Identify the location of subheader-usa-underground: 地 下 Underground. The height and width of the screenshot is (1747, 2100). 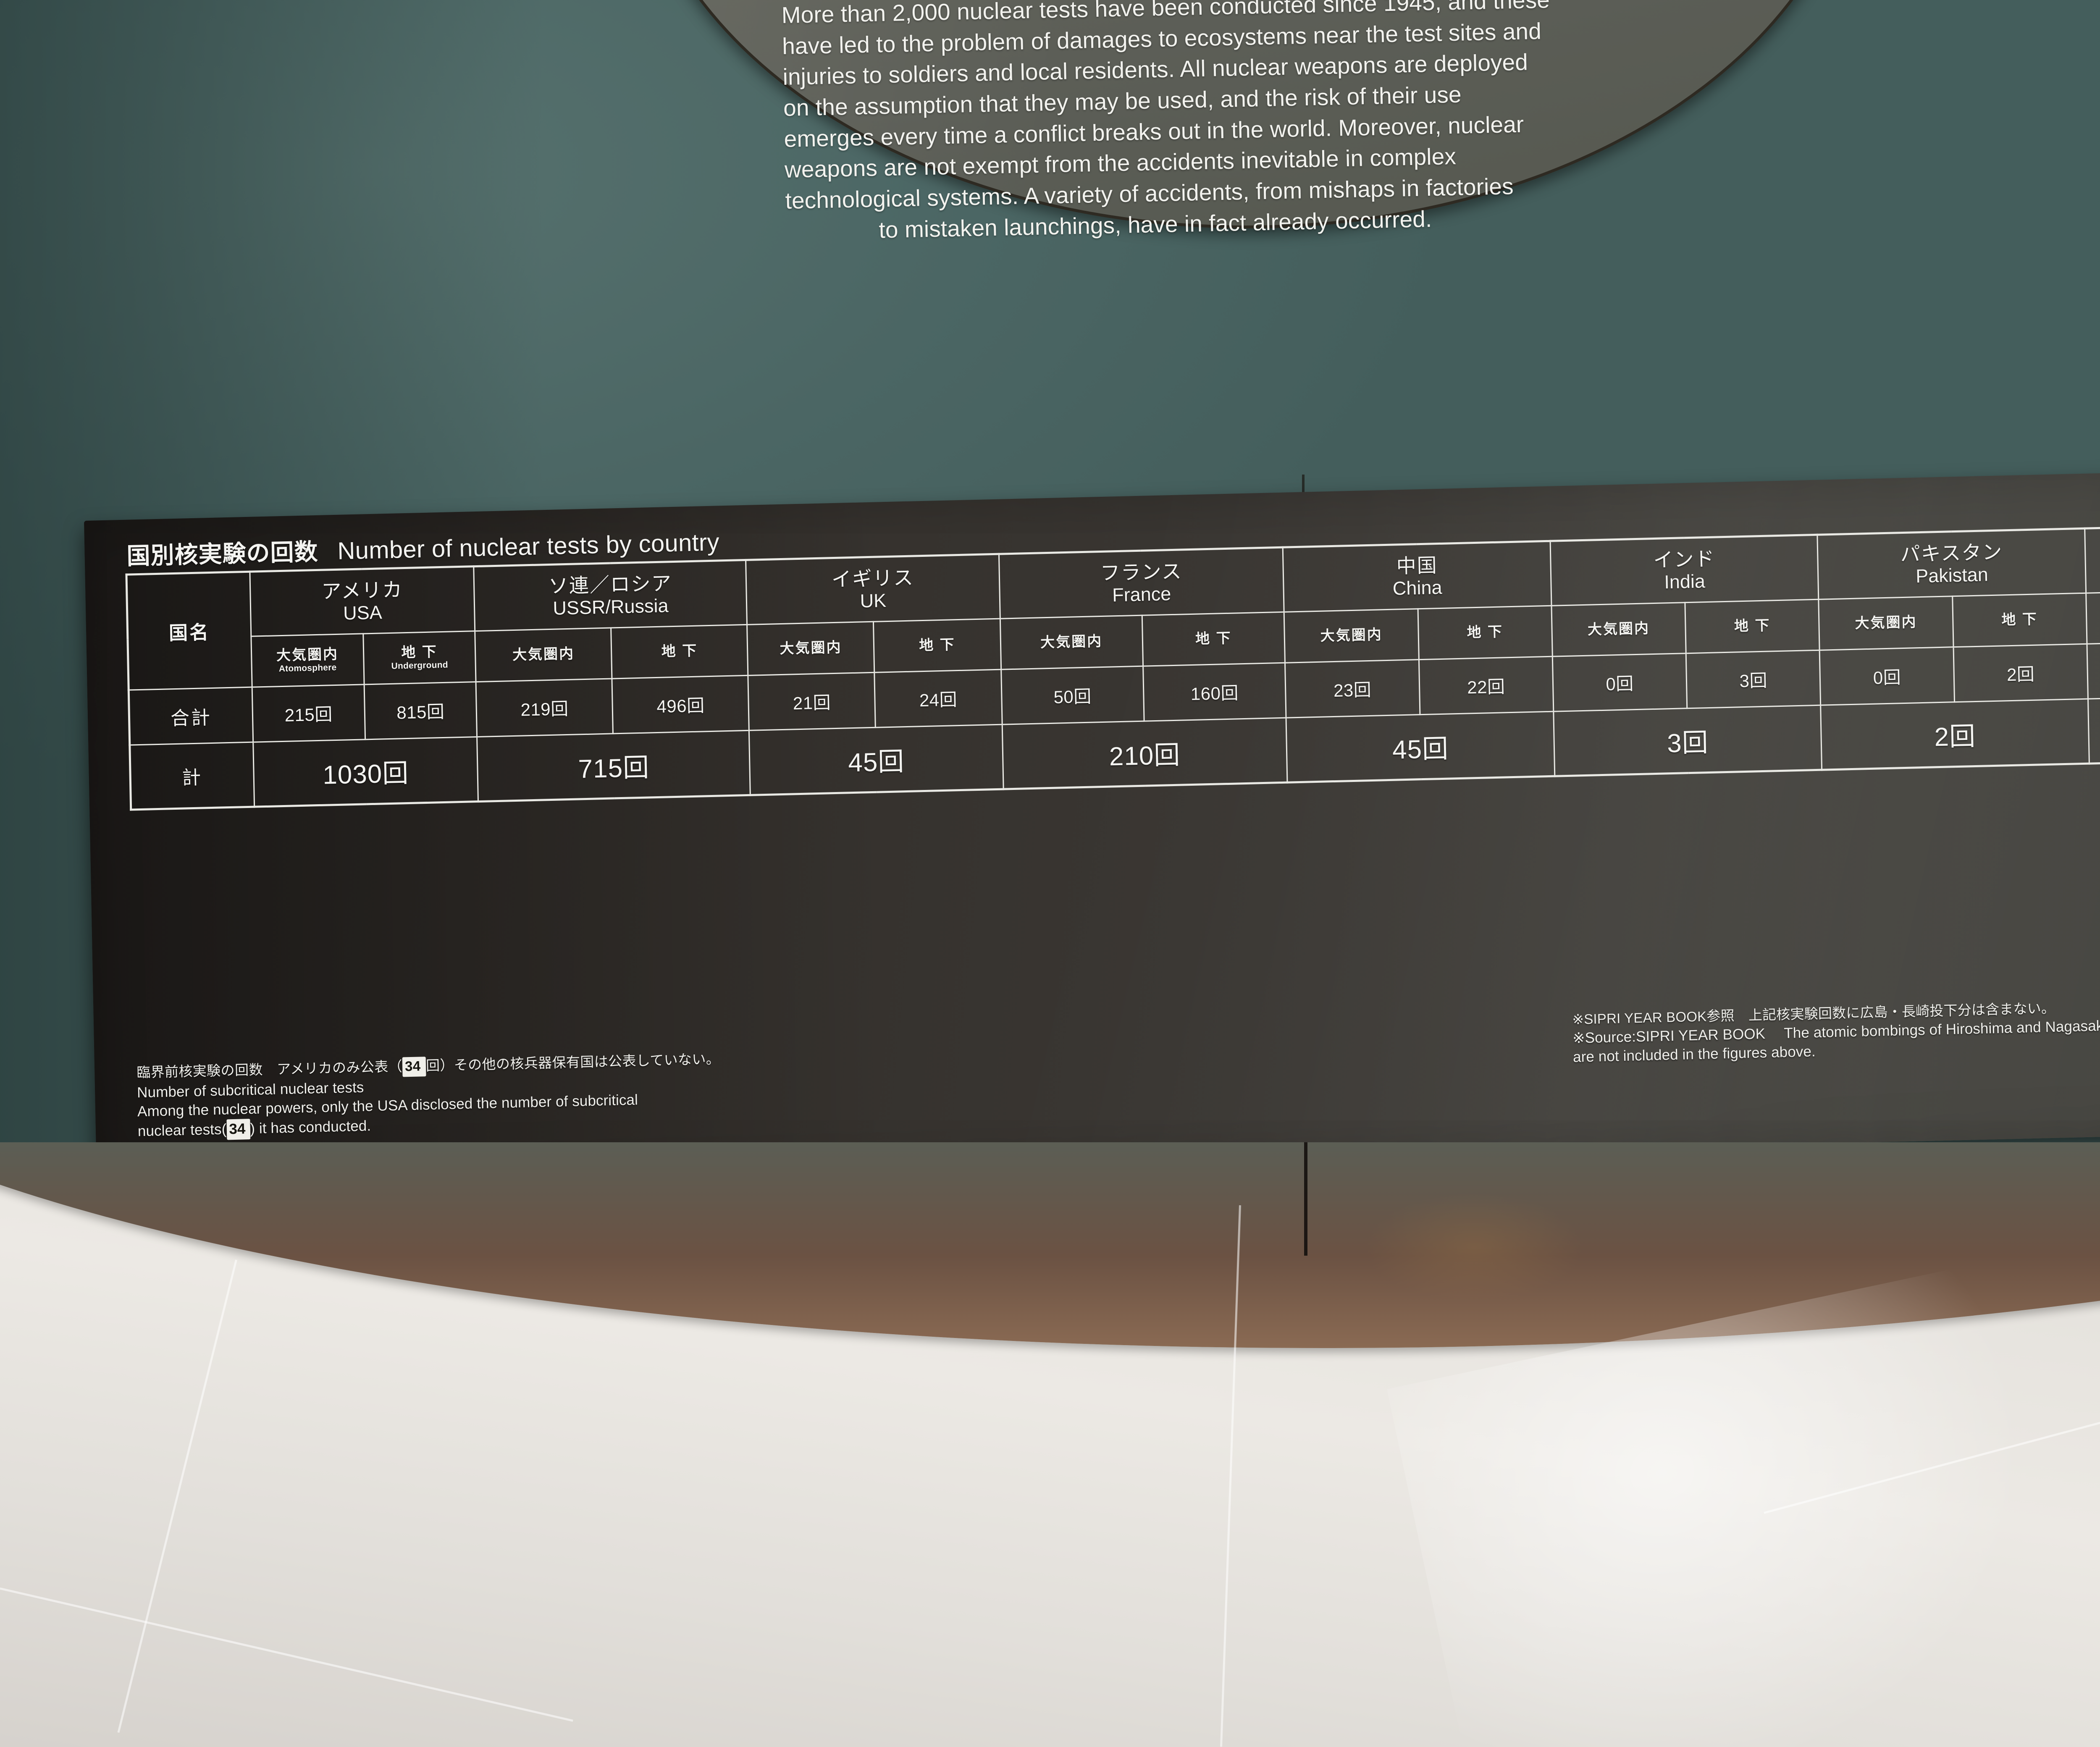
(419, 658).